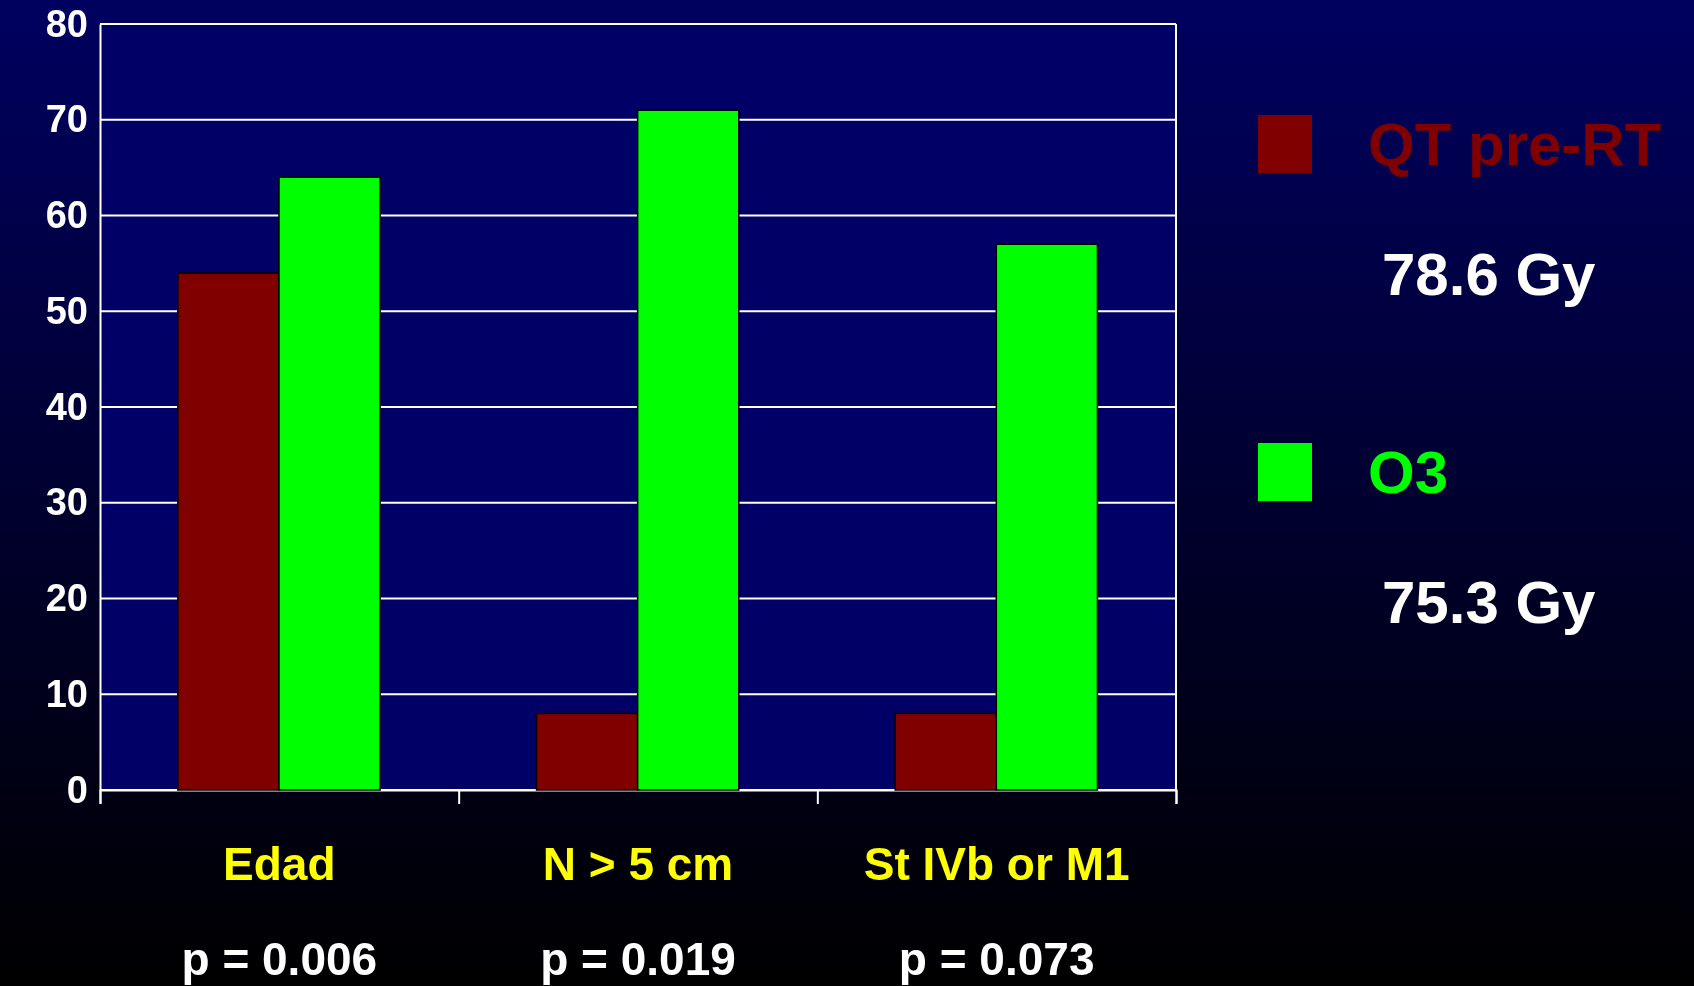  Describe the element at coordinates (1489, 602) in the screenshot. I see `text: 75.3 Gy` at that location.